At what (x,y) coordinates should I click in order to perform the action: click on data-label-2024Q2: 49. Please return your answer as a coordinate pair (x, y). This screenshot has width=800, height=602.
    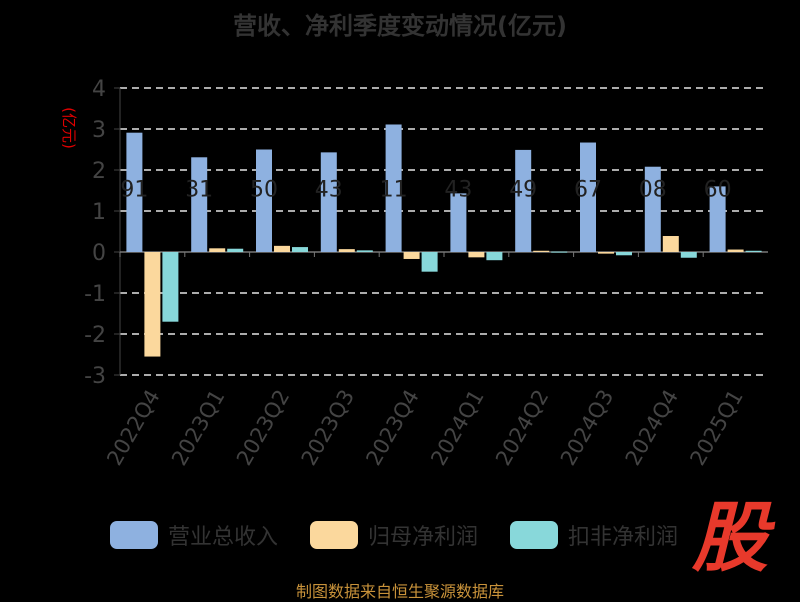
    Looking at the image, I should click on (523, 190).